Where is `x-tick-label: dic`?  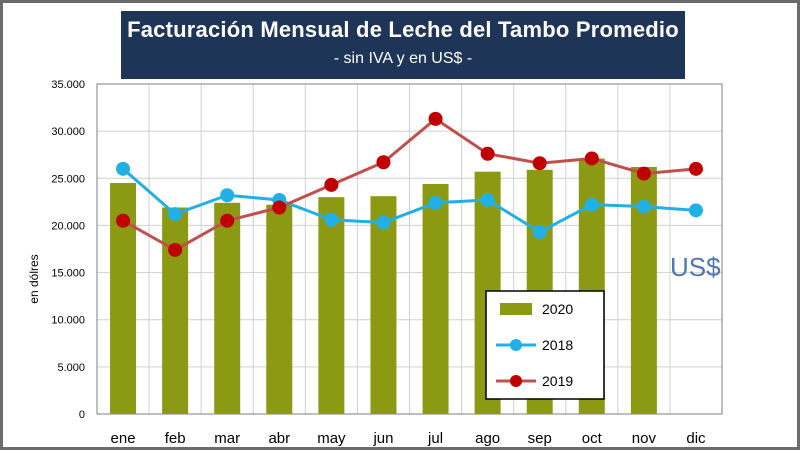
x-tick-label: dic is located at coordinates (696, 438).